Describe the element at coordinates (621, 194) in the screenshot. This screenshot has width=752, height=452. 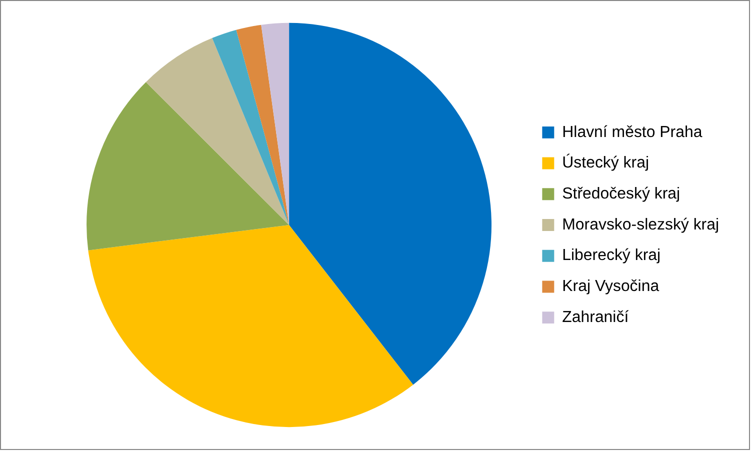
I see `legend-label: Středočeský kraj` at that location.